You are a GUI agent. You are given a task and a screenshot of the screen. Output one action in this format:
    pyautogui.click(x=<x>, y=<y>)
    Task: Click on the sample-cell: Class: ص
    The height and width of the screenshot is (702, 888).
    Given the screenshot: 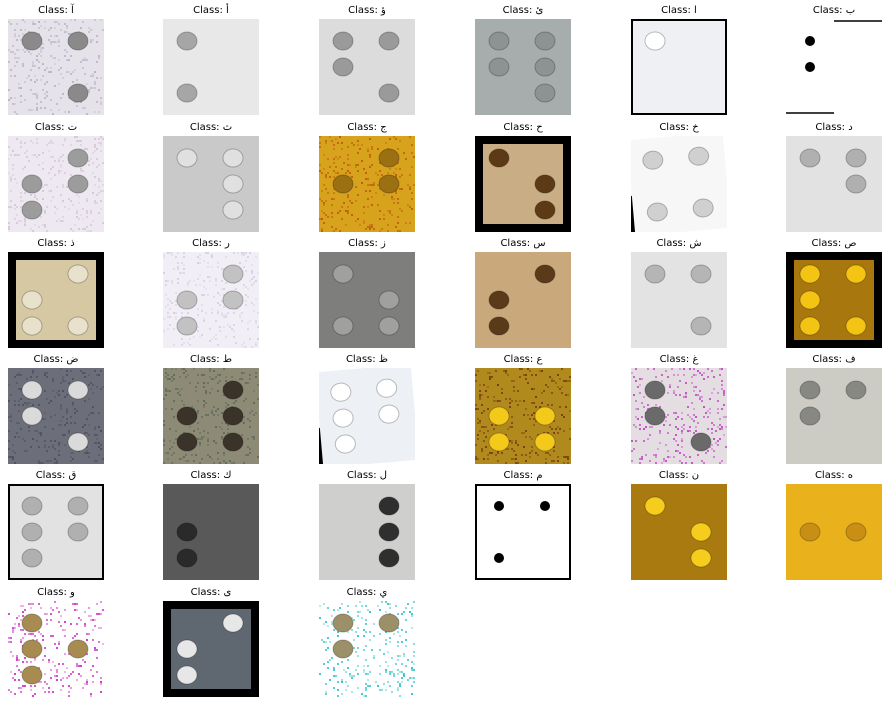 What is the action you would take?
    pyautogui.click(x=826, y=294)
    